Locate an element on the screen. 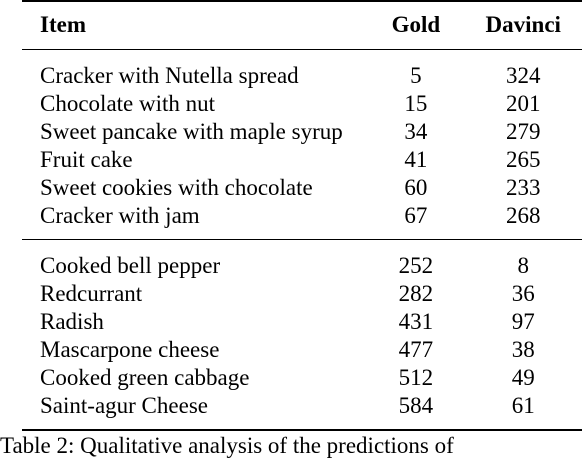 This screenshot has height=460, width=586. cell-davinci: 233 is located at coordinates (523, 188).